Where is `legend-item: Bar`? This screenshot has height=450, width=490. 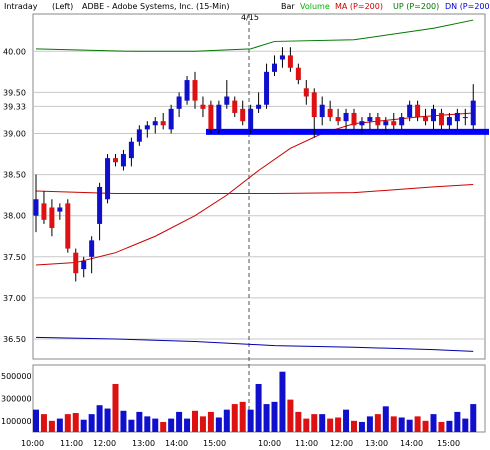 legend-item: Bar is located at coordinates (288, 6).